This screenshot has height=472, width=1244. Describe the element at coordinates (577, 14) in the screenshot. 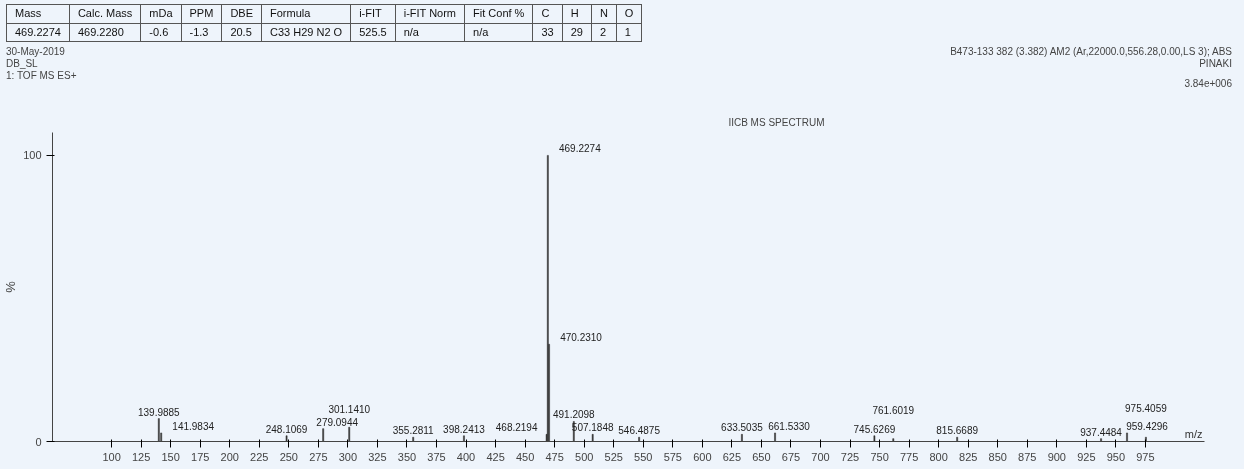

I see `text: H` at that location.